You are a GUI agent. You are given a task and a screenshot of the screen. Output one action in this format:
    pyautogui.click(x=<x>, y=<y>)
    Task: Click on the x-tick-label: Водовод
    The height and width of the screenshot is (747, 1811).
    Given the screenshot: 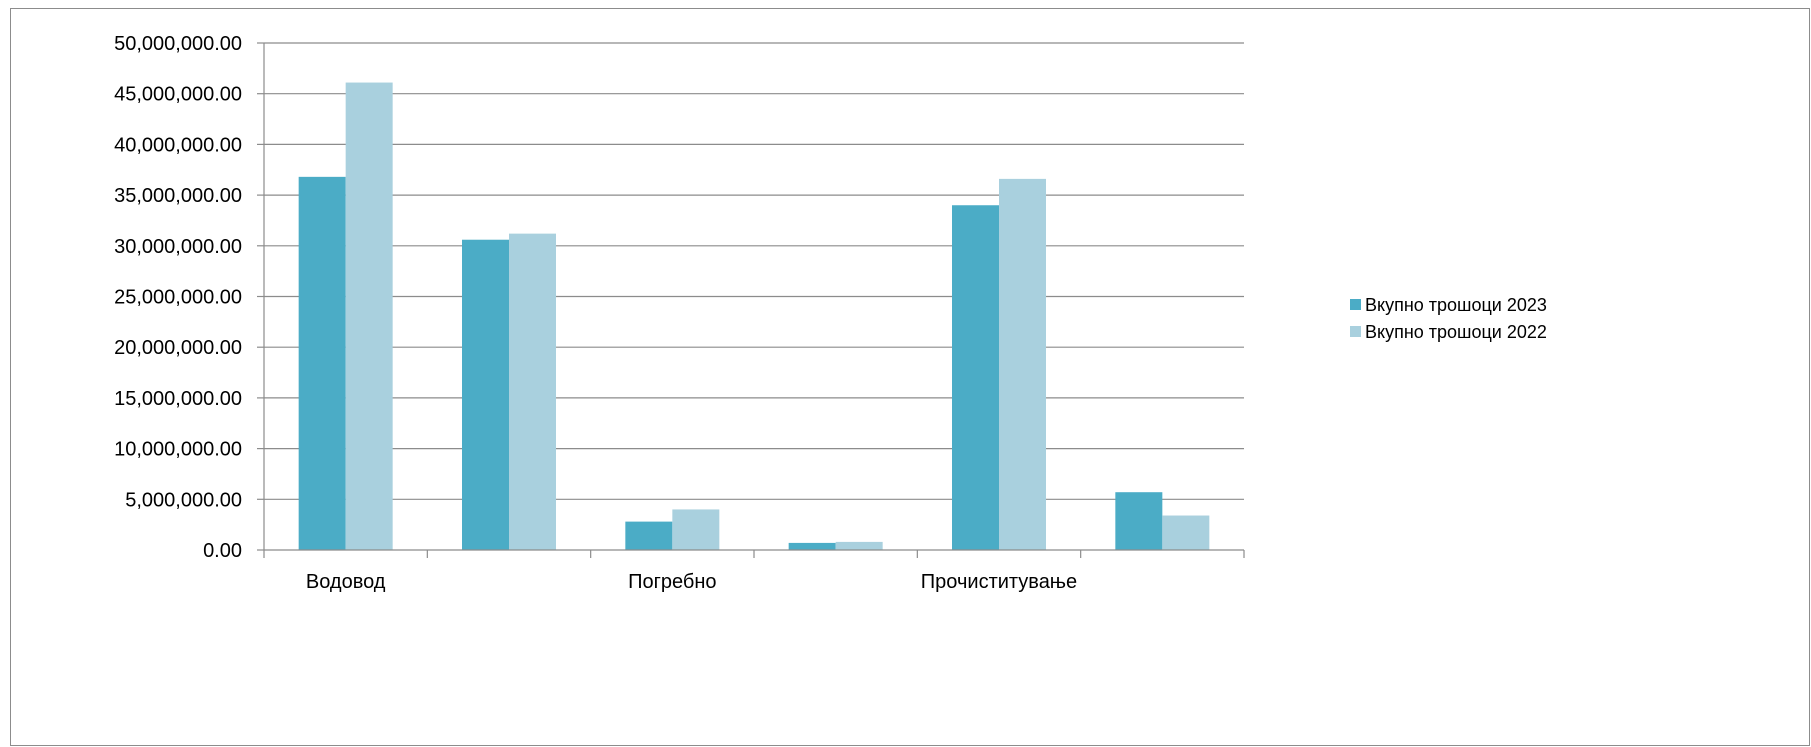 What is the action you would take?
    pyautogui.click(x=346, y=582)
    